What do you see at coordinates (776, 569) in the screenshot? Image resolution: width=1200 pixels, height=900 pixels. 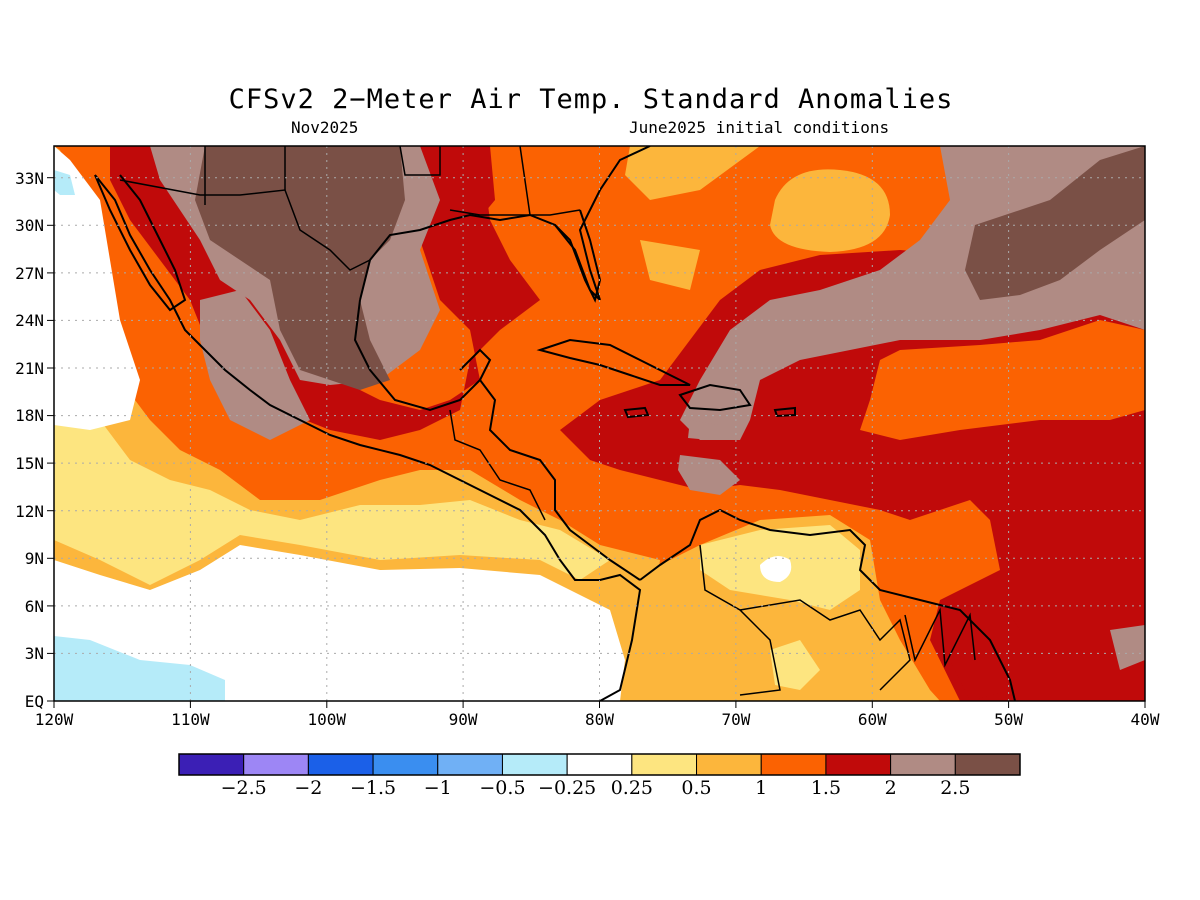 I see `field-white-sa` at bounding box center [776, 569].